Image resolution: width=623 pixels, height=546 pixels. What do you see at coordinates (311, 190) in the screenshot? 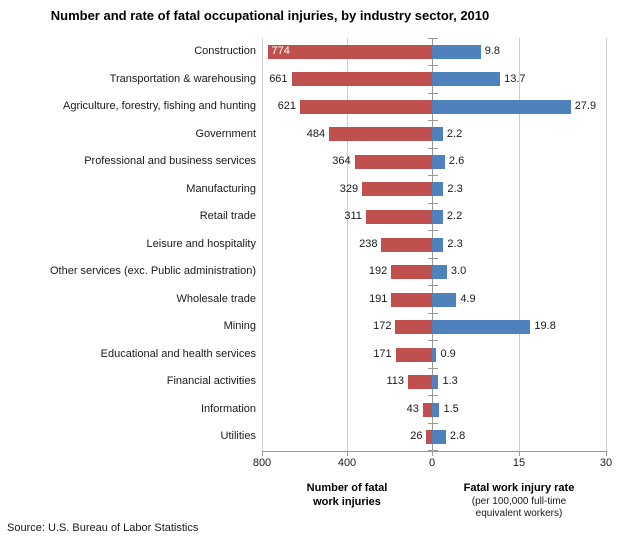
I see `bar-row: Manufacturing 329 2.3` at bounding box center [311, 190].